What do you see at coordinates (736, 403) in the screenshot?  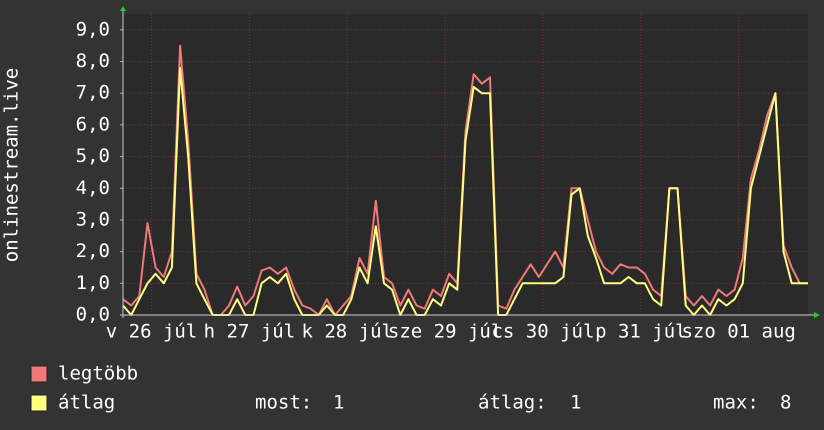 I see `stat-label: max:` at bounding box center [736, 403].